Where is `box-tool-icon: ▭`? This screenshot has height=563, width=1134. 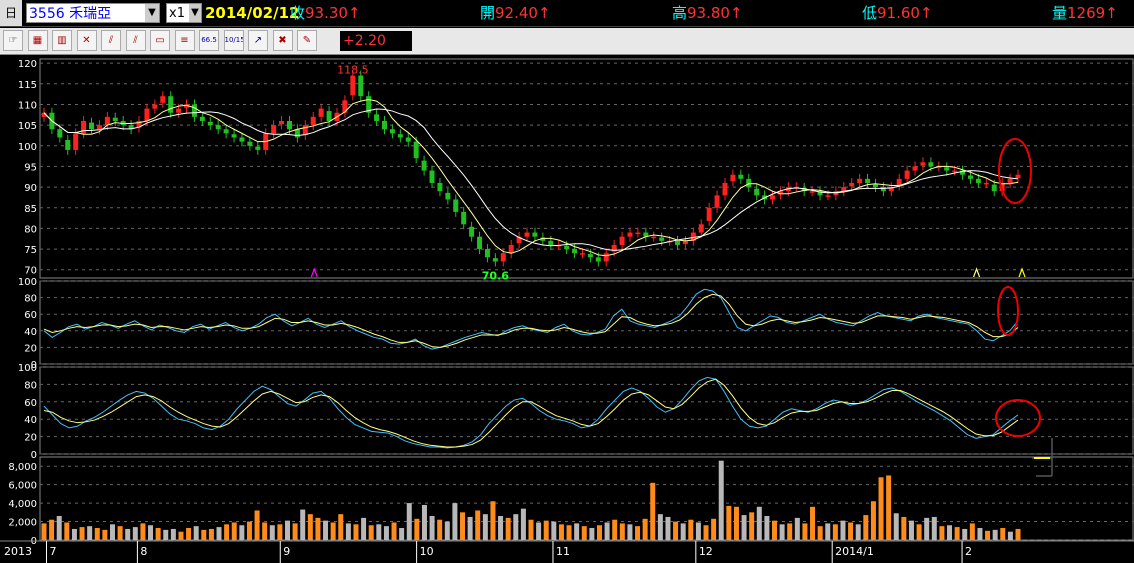
box-tool-icon: ▭ is located at coordinates (160, 40).